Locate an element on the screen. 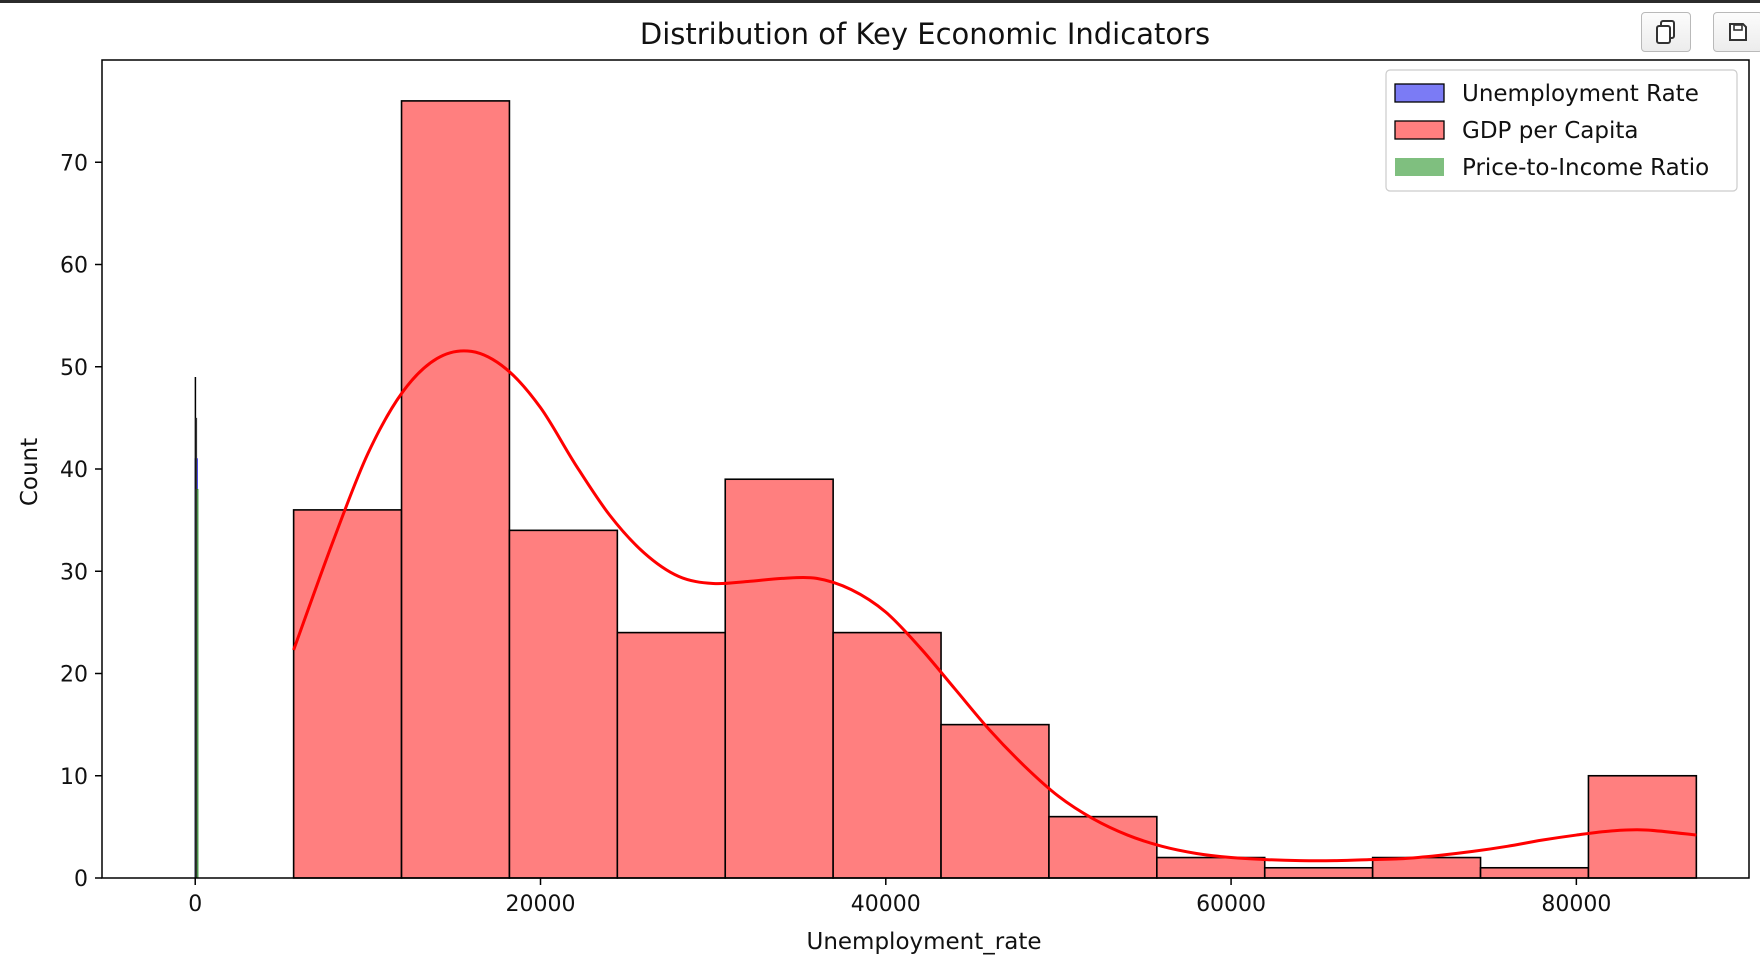  save-button is located at coordinates (1736, 32).